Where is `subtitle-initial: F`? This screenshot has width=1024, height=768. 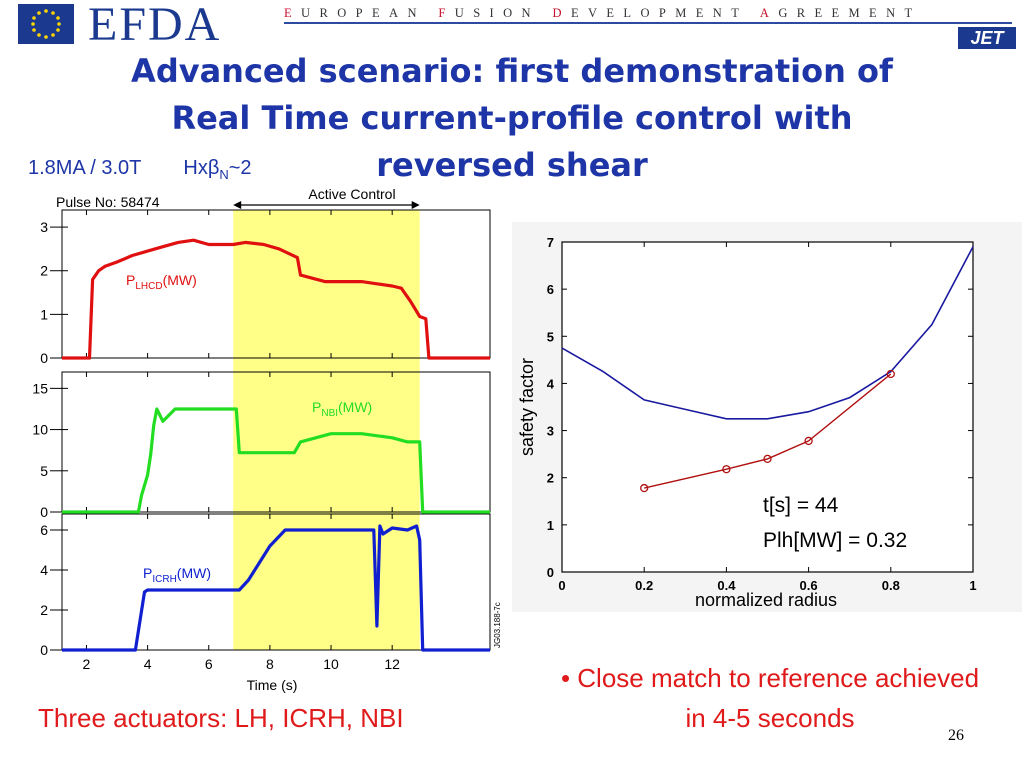
subtitle-initial: F is located at coordinates (446, 13).